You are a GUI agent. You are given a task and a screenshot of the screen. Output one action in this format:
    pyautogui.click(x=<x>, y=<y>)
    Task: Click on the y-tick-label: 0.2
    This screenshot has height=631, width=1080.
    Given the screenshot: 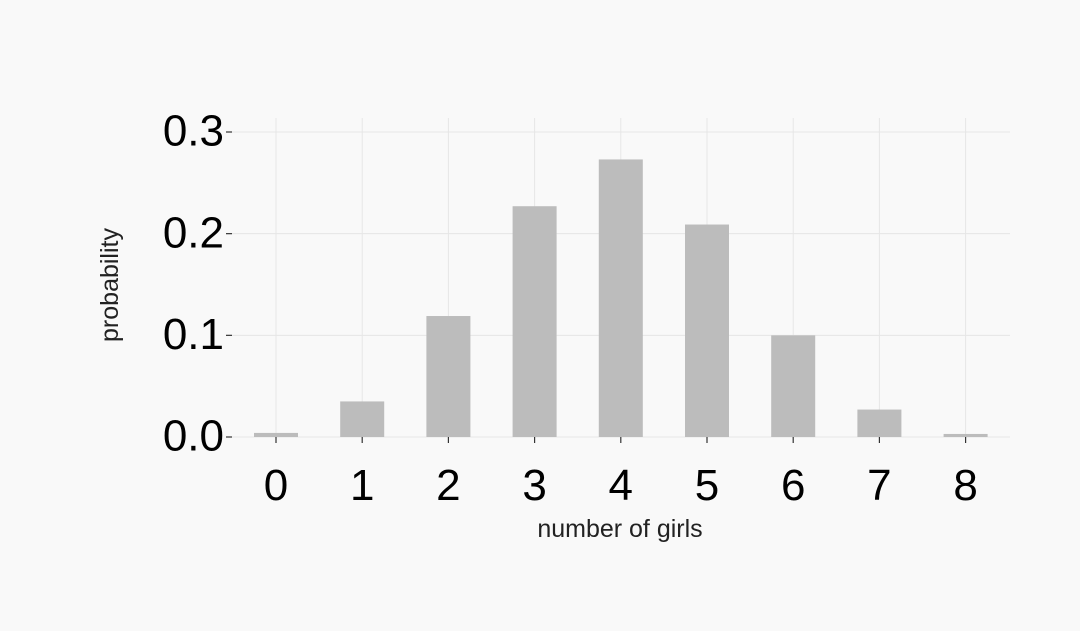 What is the action you would take?
    pyautogui.click(x=193, y=232)
    